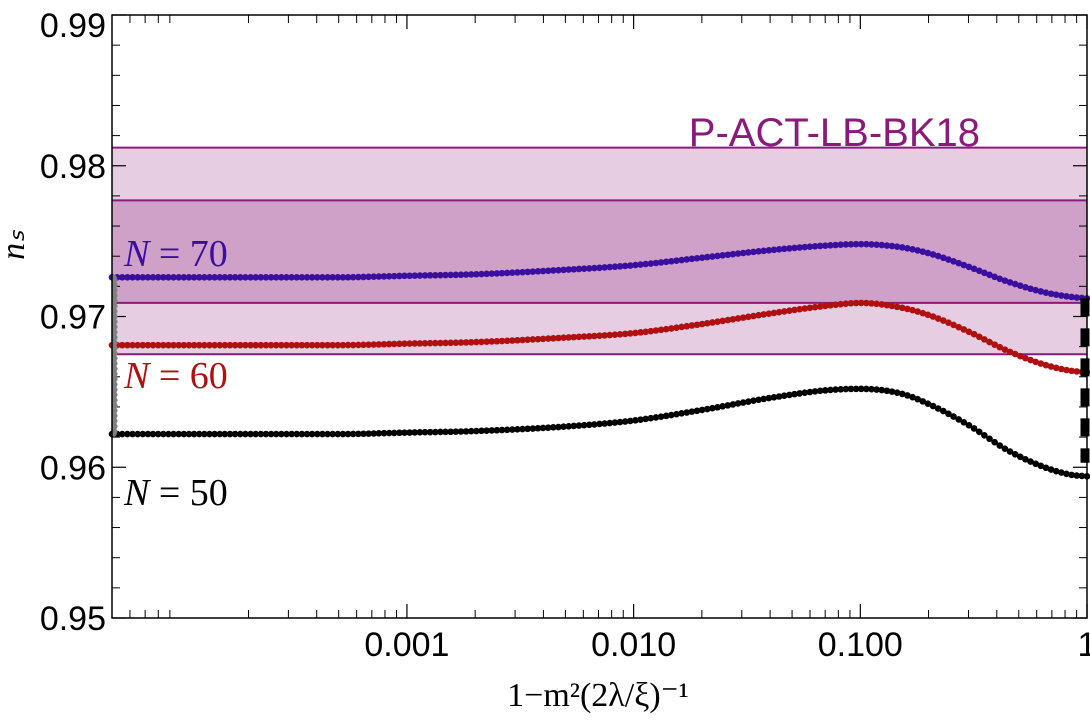  I want to click on y-axis-label: nₛ, so click(16, 245).